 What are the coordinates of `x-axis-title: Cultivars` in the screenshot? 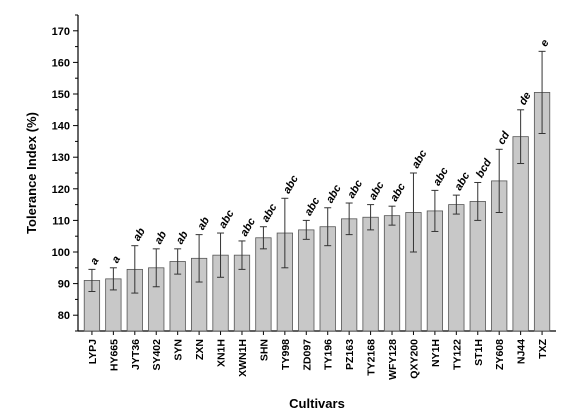 It's located at (317, 403).